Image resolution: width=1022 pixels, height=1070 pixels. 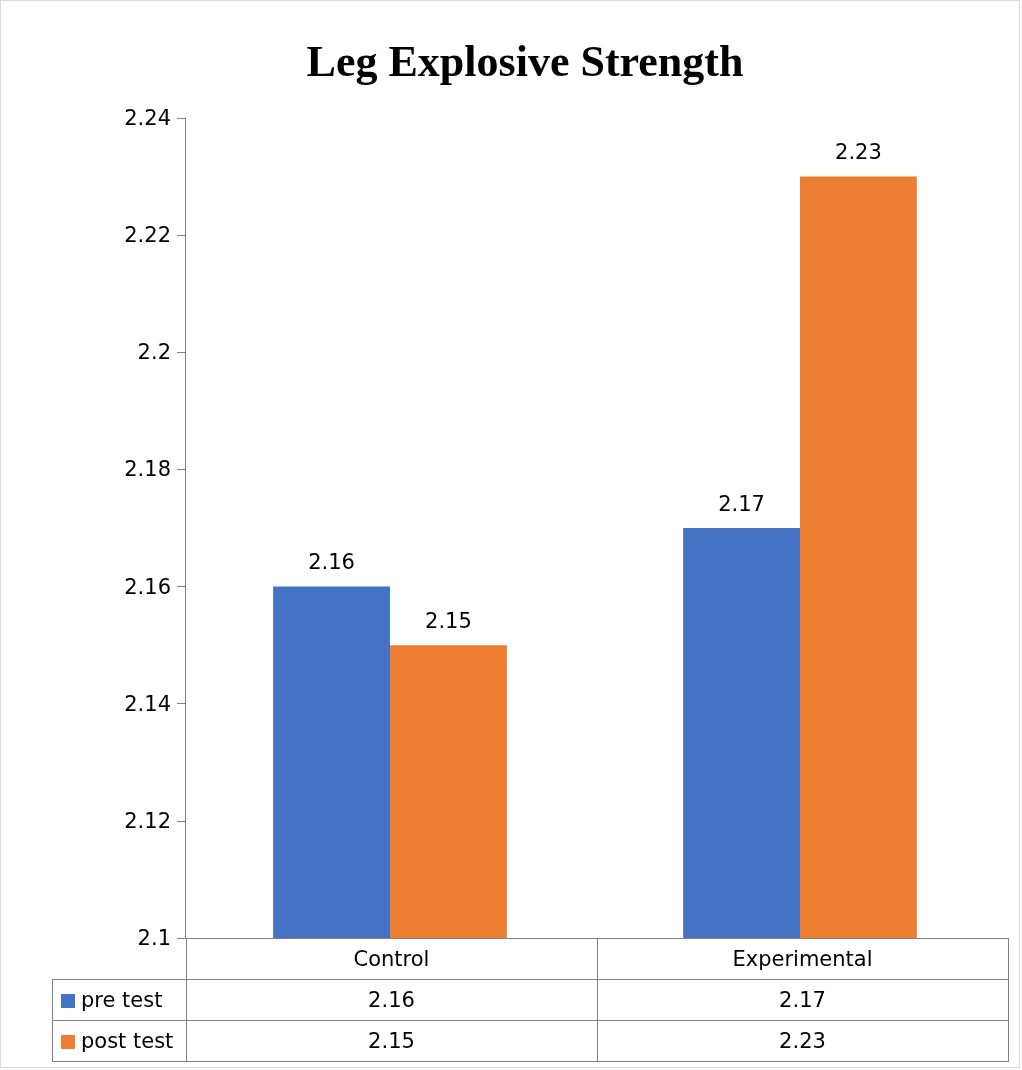 I want to click on x-tick-label: Control, so click(x=391, y=959).